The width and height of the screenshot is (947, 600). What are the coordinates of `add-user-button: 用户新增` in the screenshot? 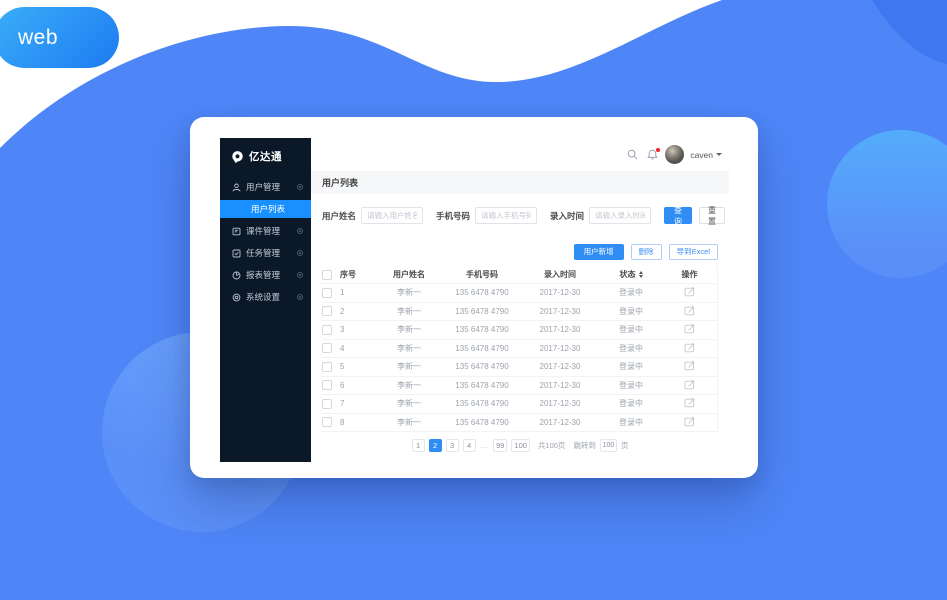 It's located at (598, 251).